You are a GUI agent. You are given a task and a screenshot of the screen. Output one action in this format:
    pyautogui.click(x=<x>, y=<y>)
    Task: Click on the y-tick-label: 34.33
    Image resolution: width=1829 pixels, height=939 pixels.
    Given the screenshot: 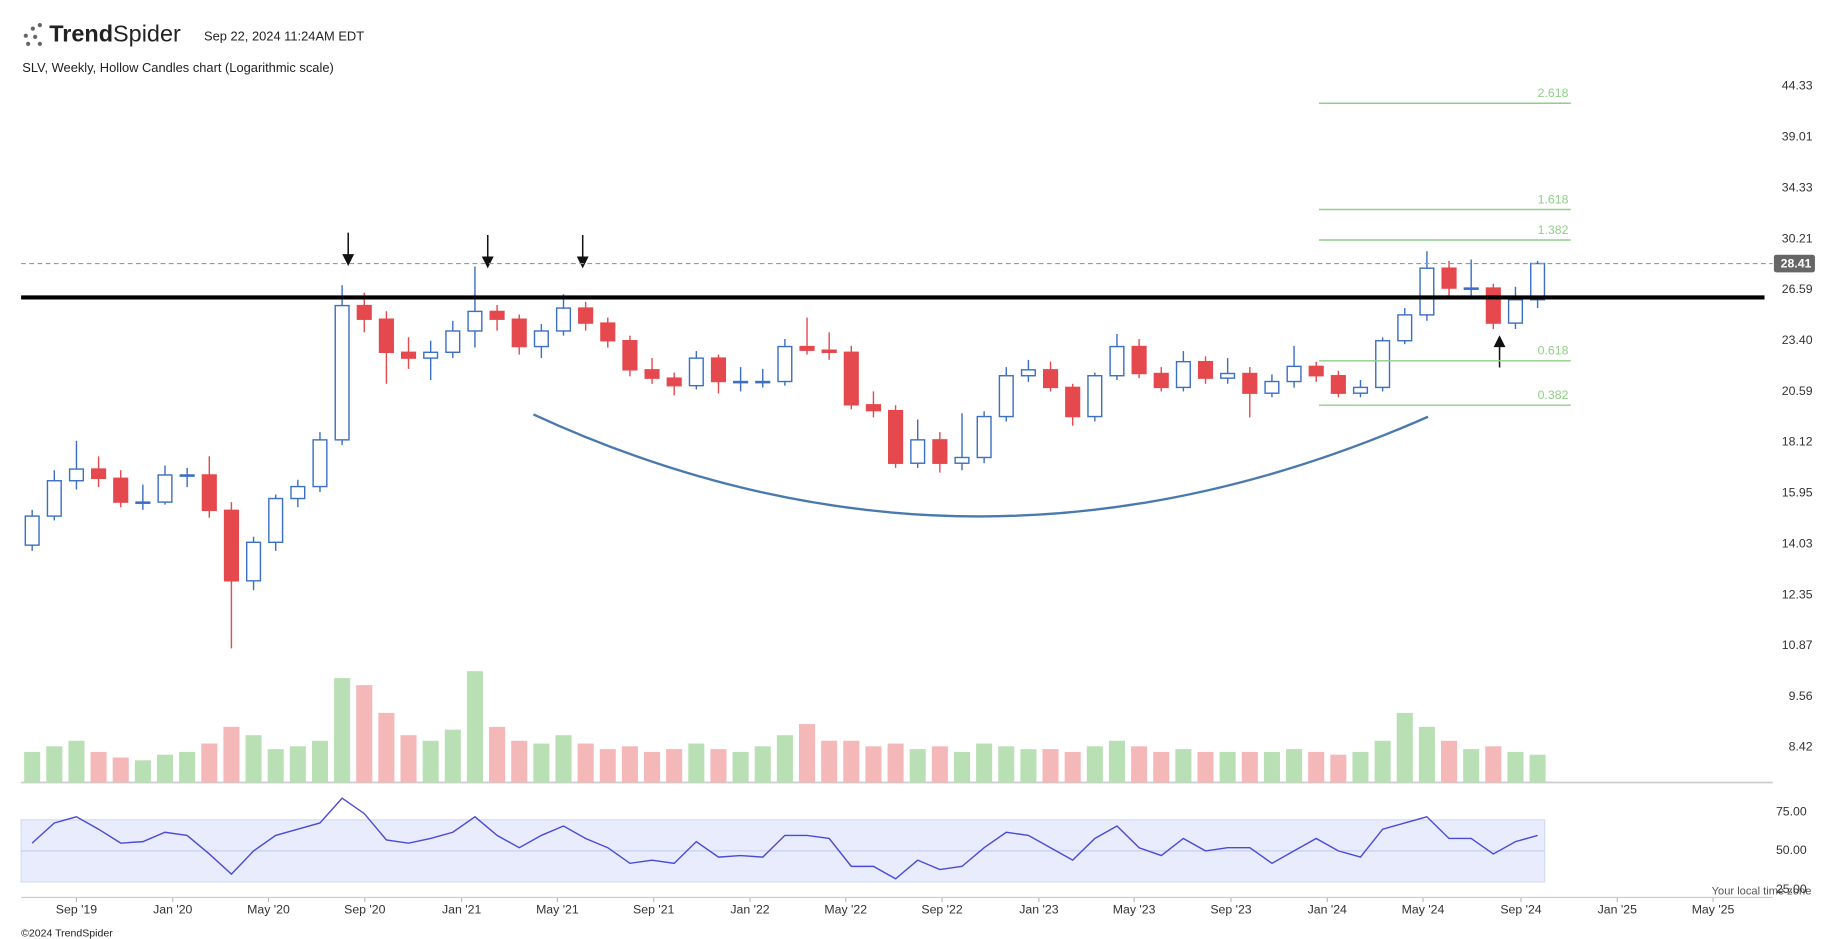 What is the action you would take?
    pyautogui.click(x=1797, y=187)
    